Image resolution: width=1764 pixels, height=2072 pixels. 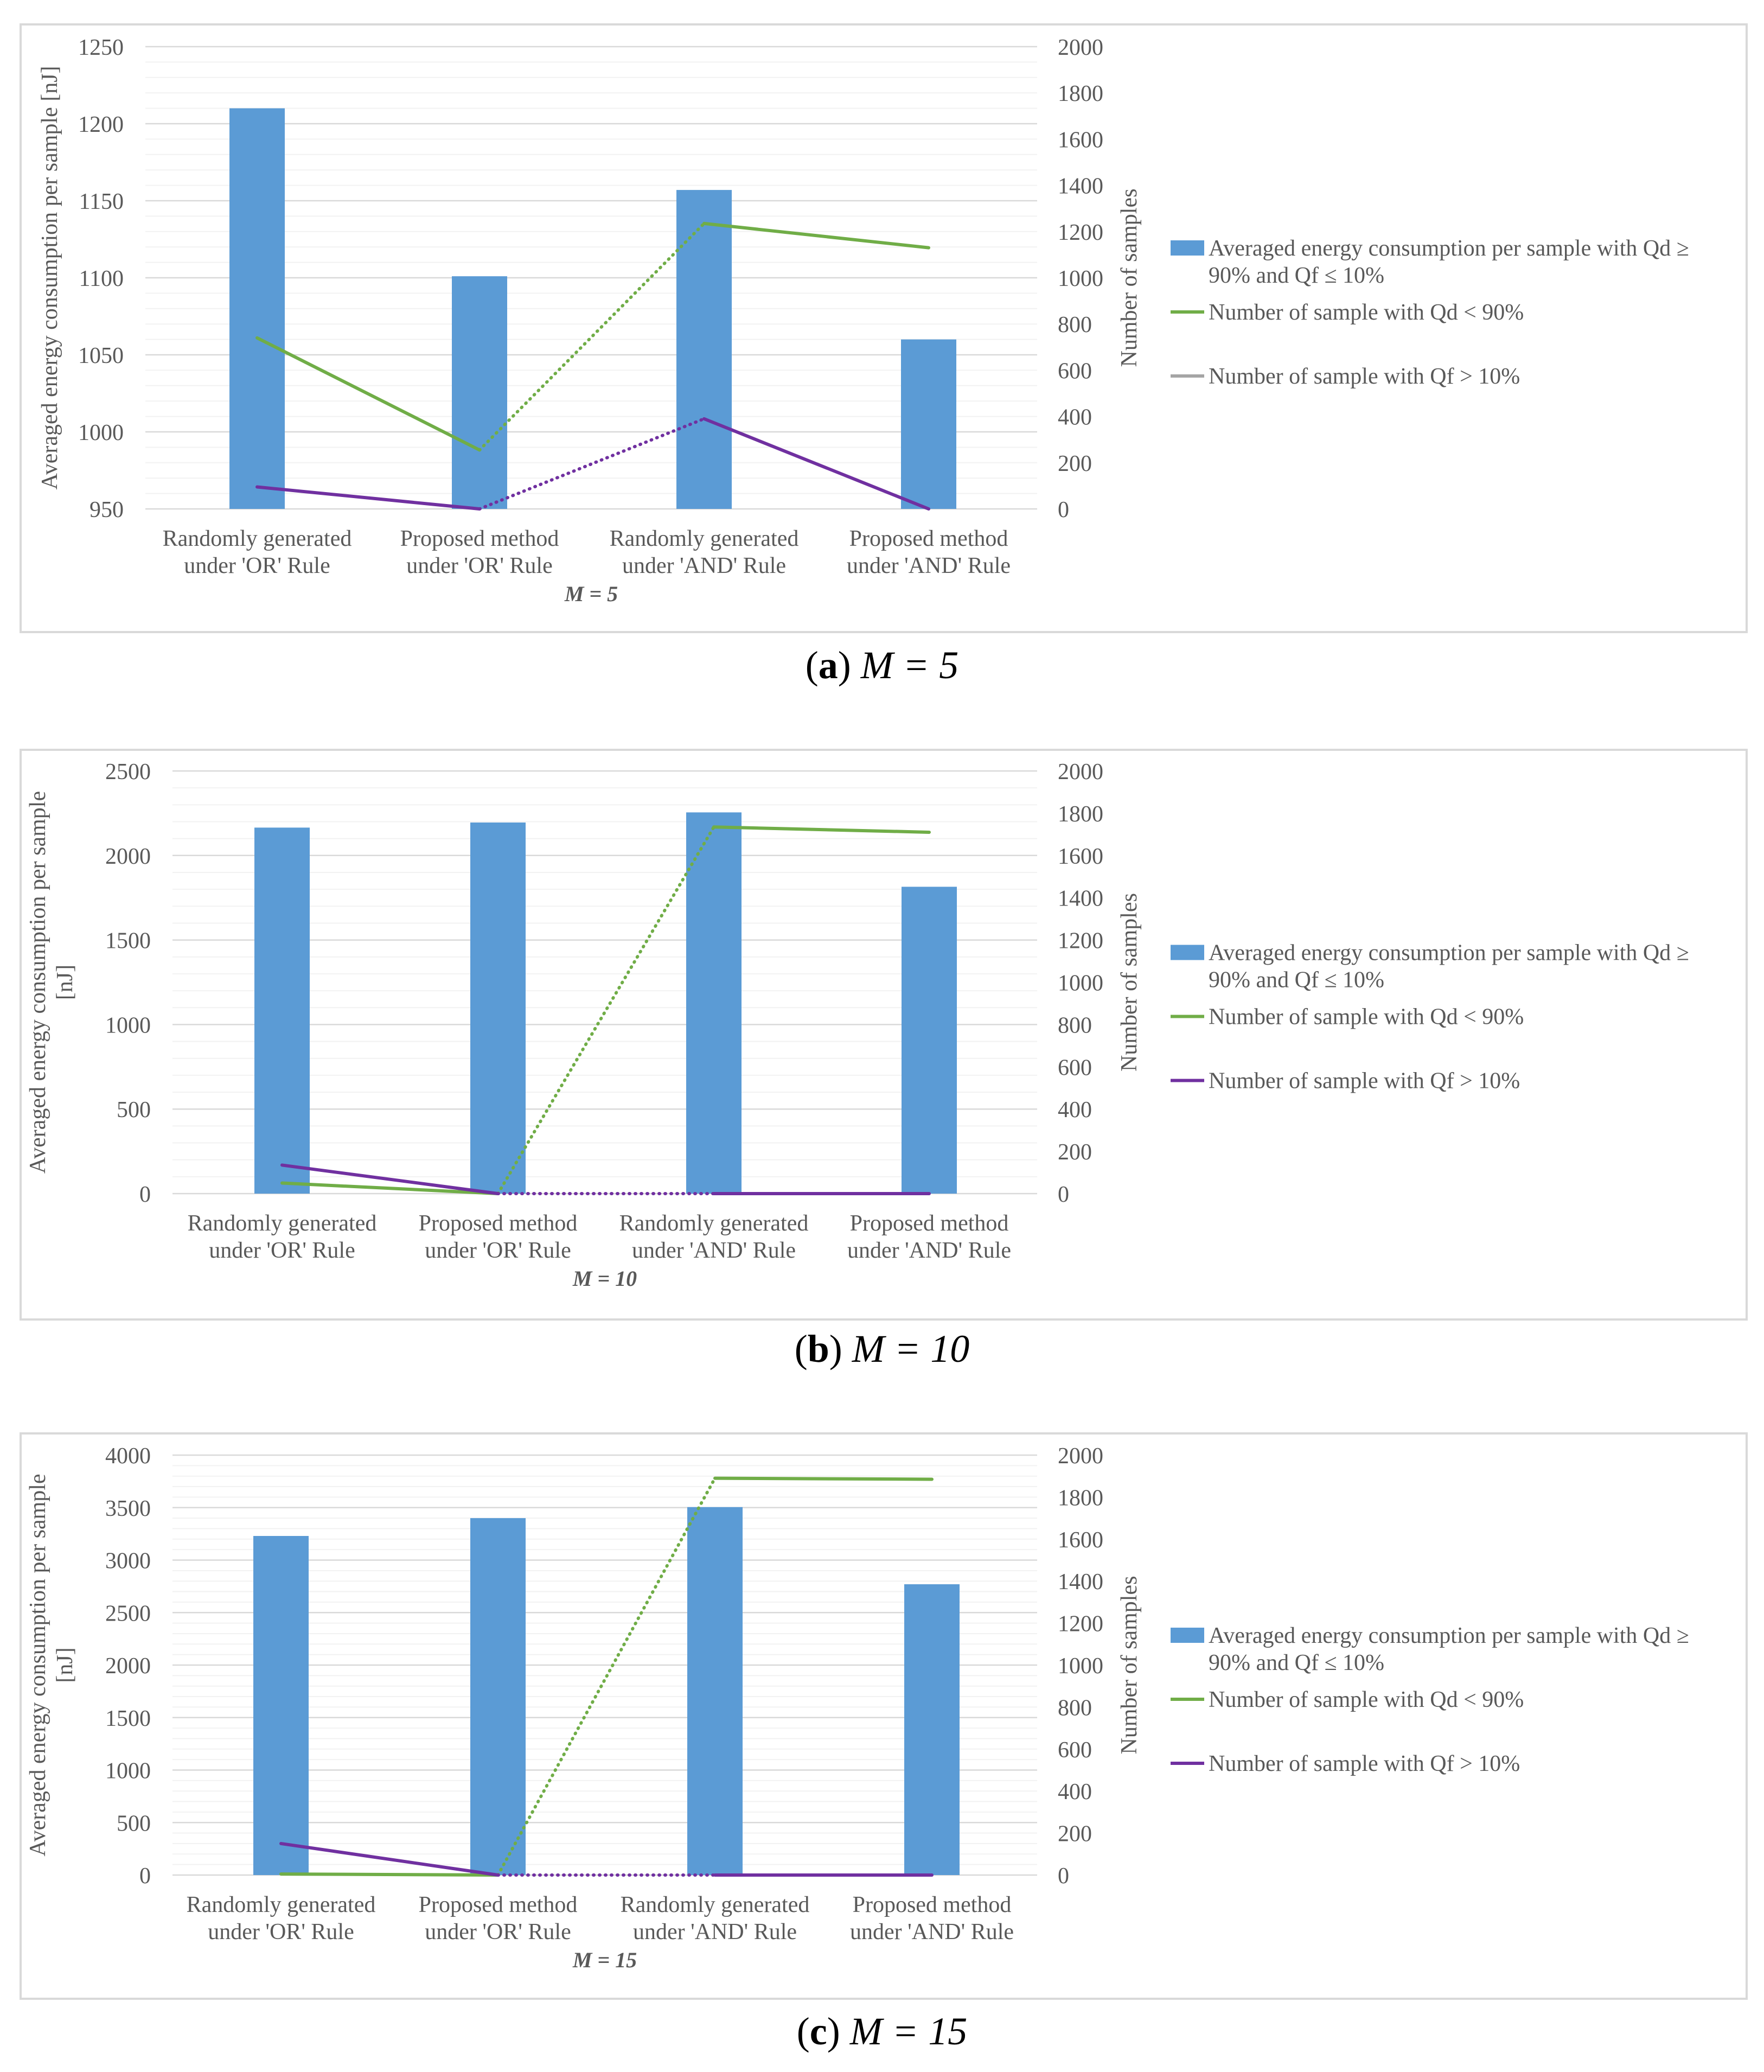 What do you see at coordinates (591, 594) in the screenshot?
I see `chart-title: M = 5` at bounding box center [591, 594].